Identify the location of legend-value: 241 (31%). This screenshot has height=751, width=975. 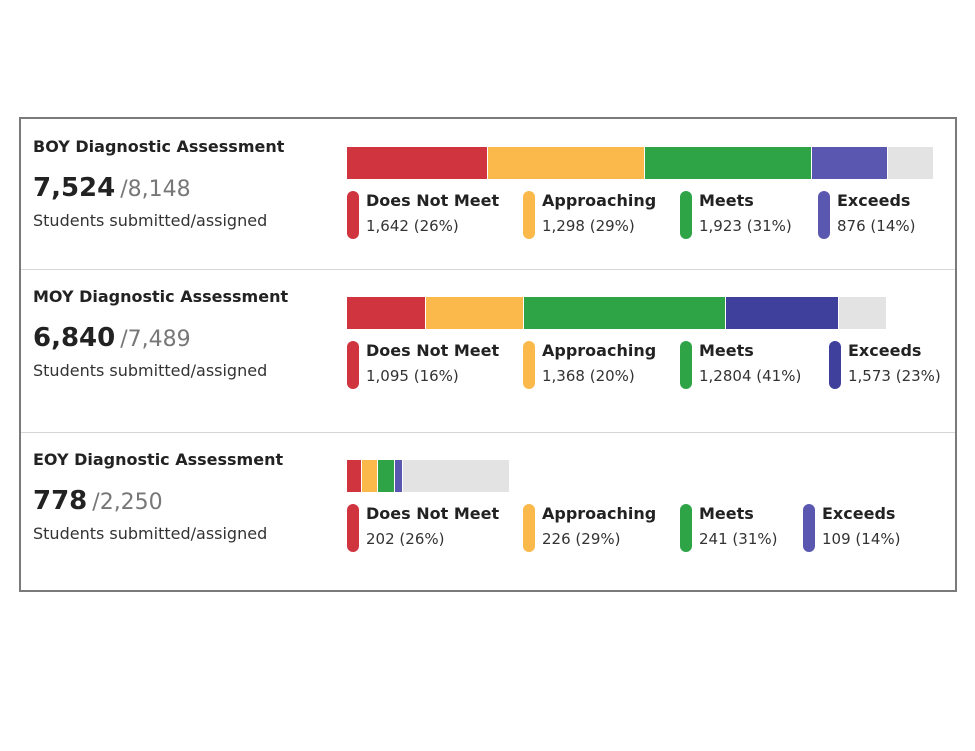
(738, 539).